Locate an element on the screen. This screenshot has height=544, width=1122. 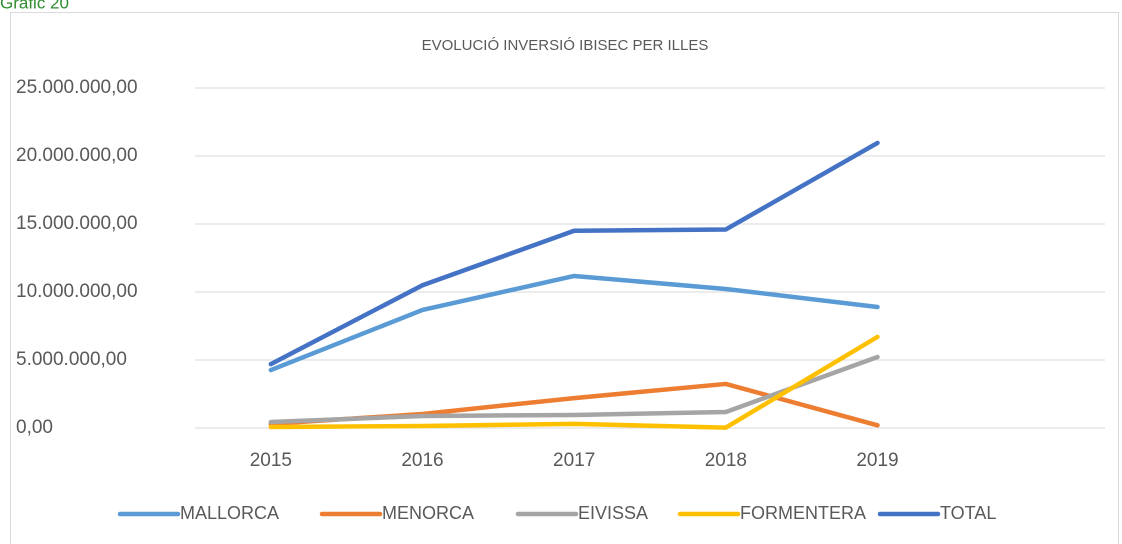
y-tick-label: 15.000.000,00 is located at coordinates (77, 223).